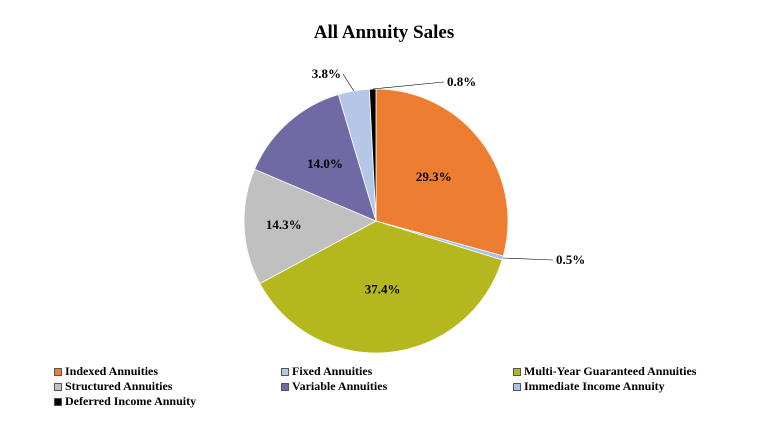 The image size is (768, 442). What do you see at coordinates (284, 224) in the screenshot?
I see `slice-label: 14.3%` at bounding box center [284, 224].